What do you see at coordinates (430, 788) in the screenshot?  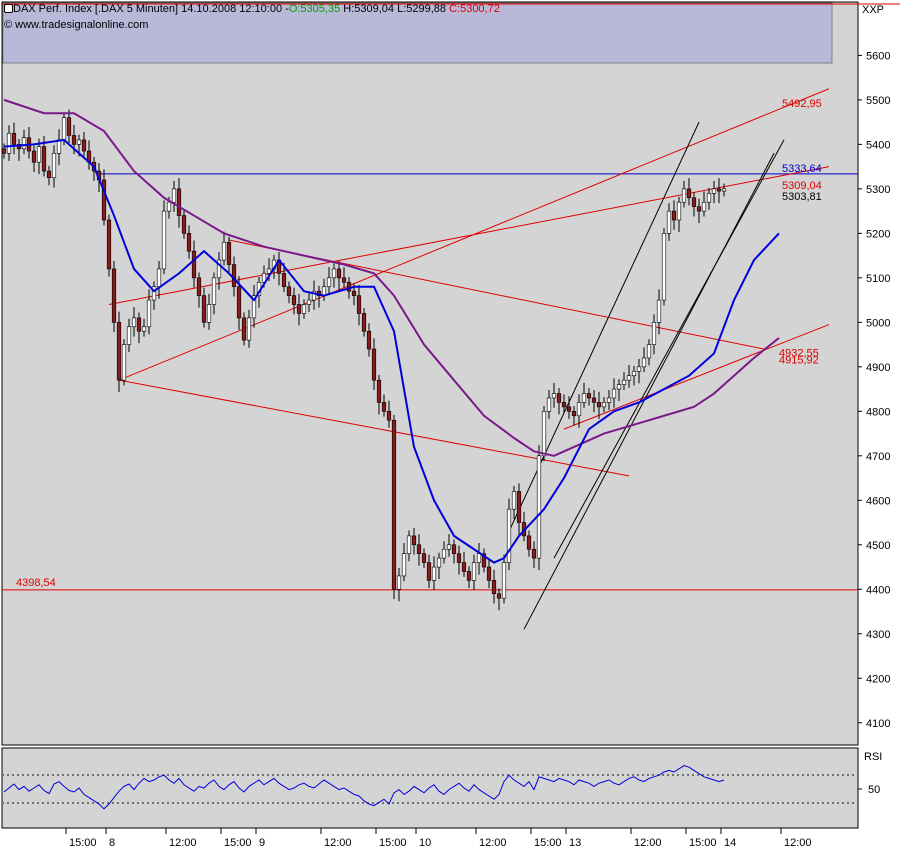 I see `rsi-panel` at bounding box center [430, 788].